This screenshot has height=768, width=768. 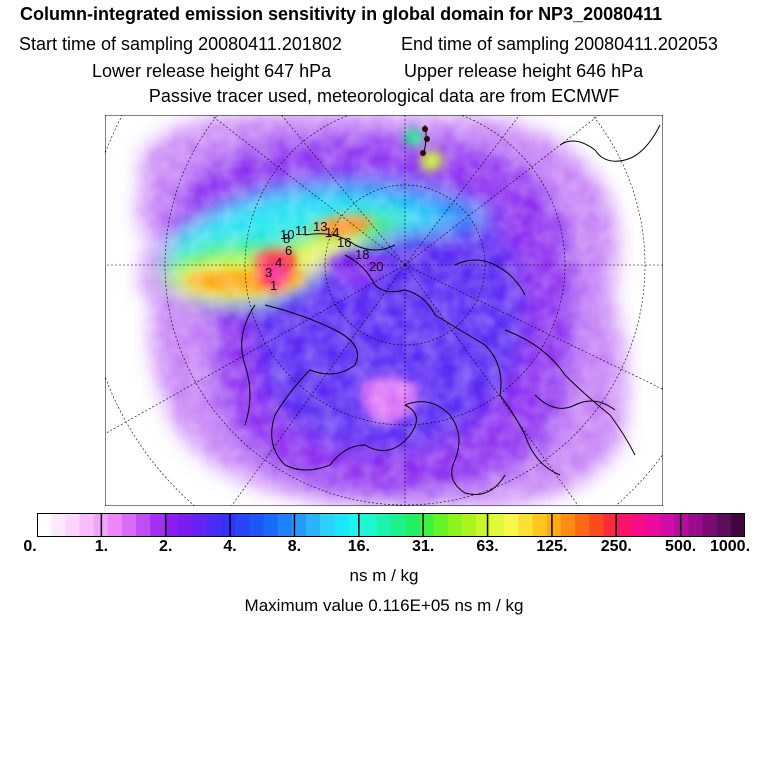 What do you see at coordinates (376, 266) in the screenshot?
I see `trajectory-label: 20` at bounding box center [376, 266].